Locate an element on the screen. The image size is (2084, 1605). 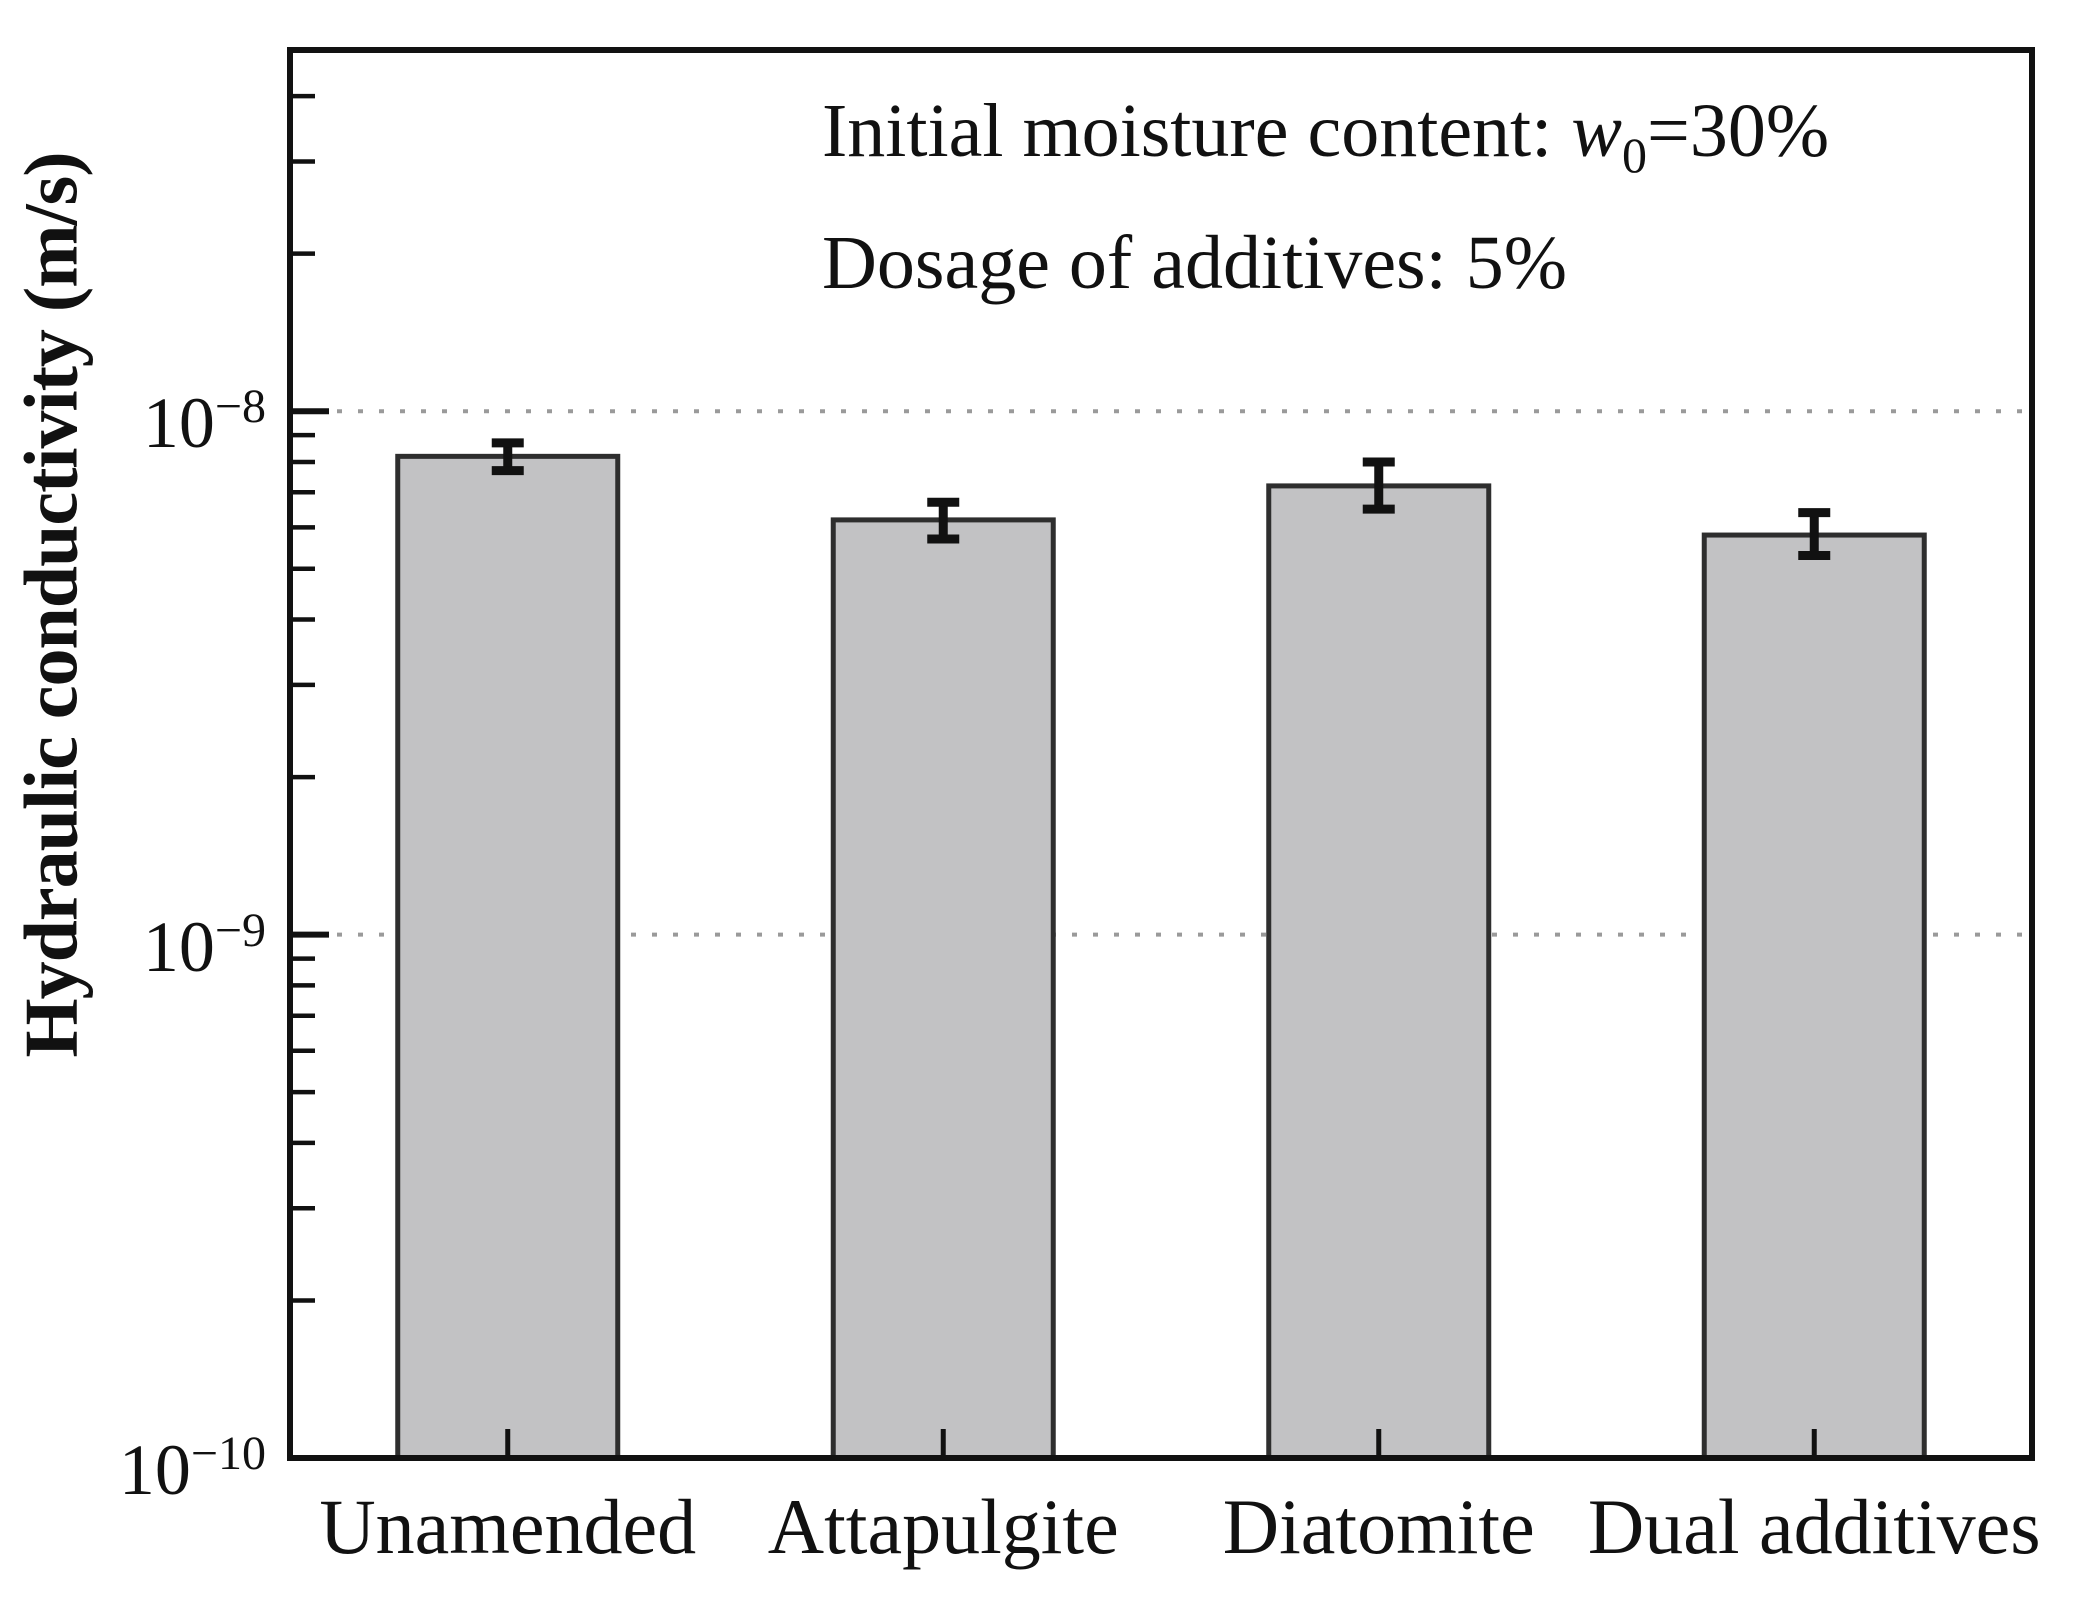
bar-unamended is located at coordinates (508, 957).